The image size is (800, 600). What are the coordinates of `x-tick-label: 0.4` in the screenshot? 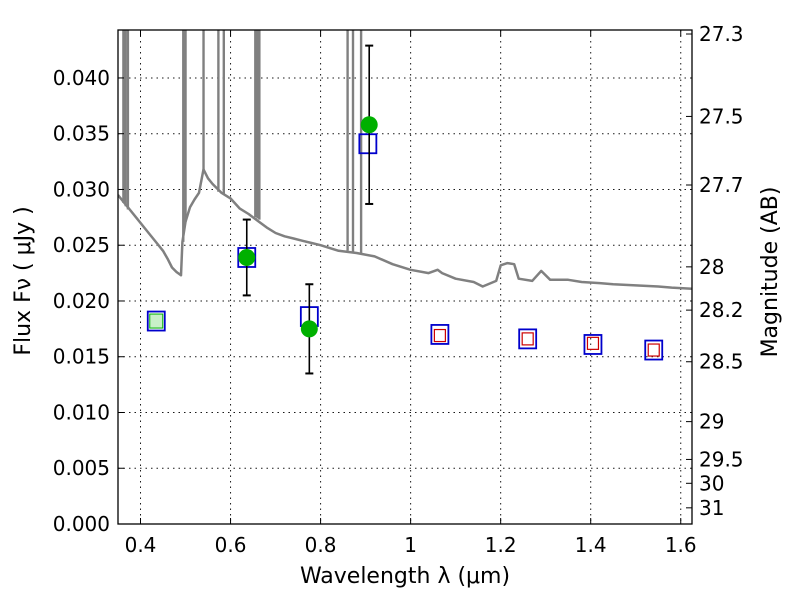 It's located at (141, 545).